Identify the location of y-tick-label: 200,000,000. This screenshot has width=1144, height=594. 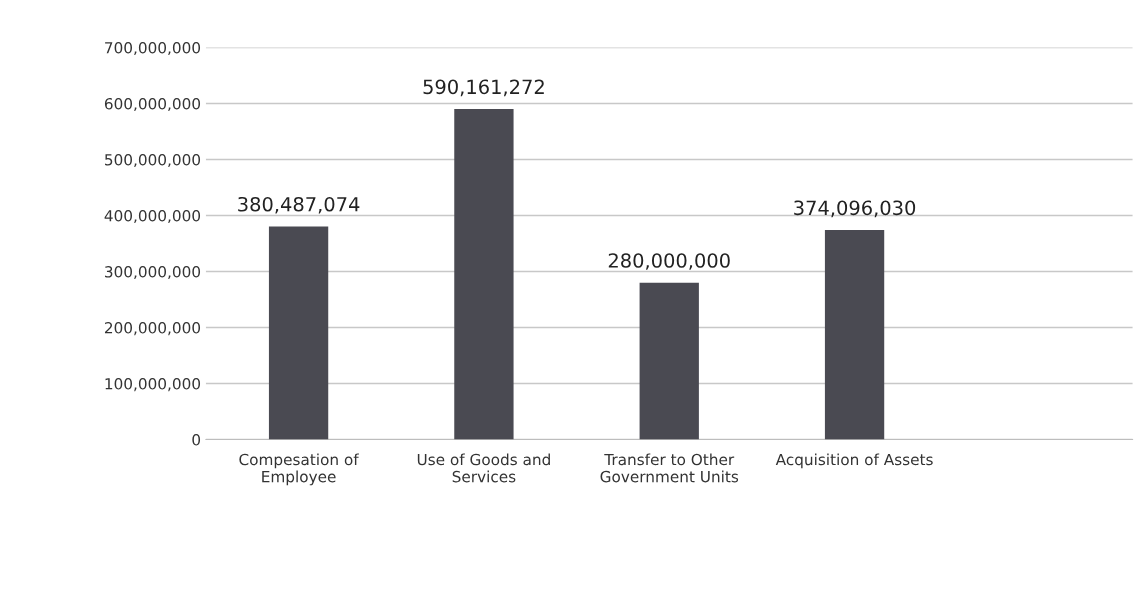
(152, 329).